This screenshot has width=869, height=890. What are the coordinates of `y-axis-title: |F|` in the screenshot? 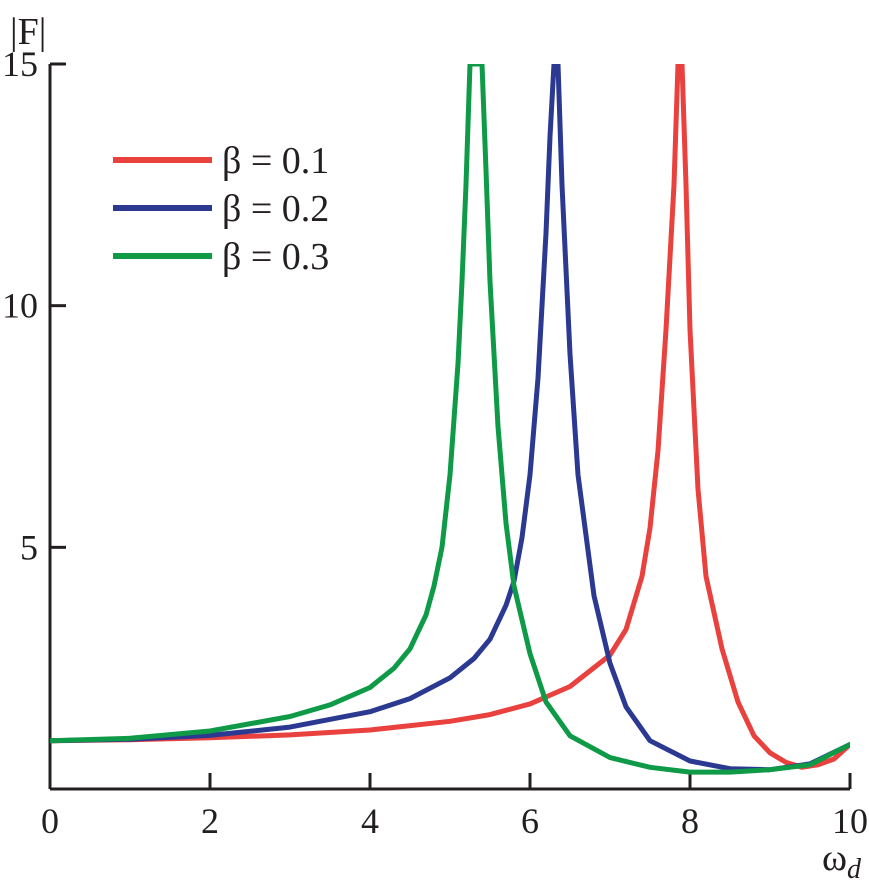 It's located at (28, 32).